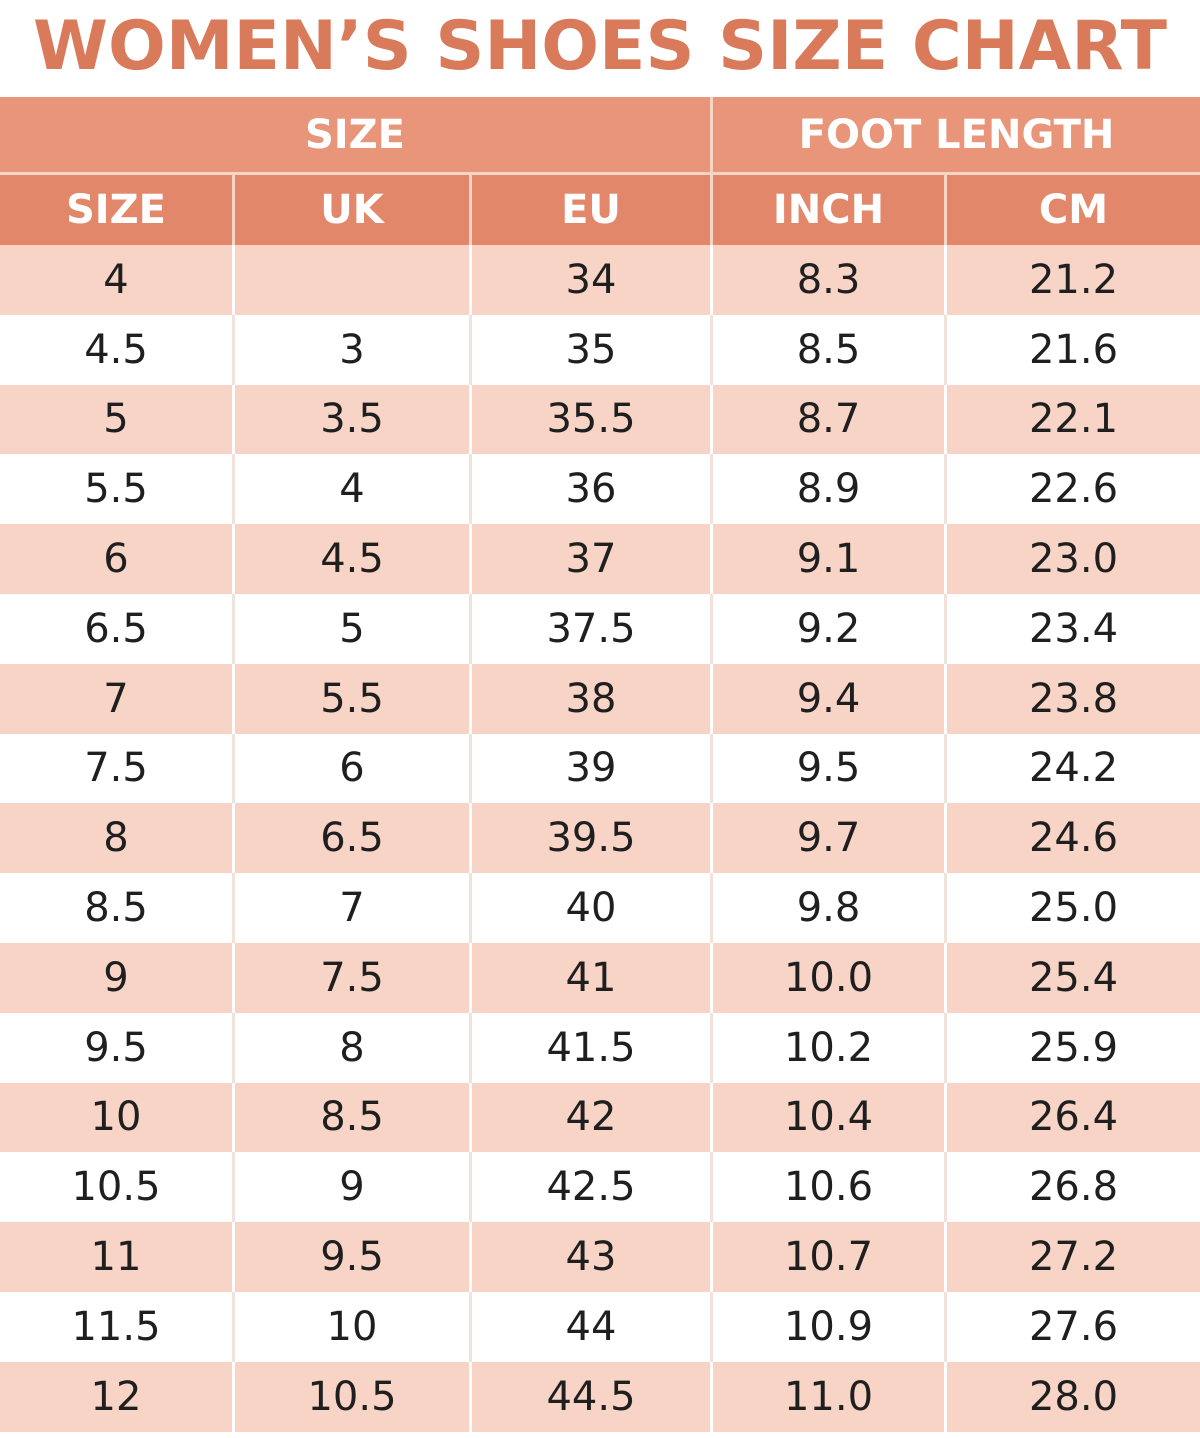 The width and height of the screenshot is (1200, 1438). What do you see at coordinates (592, 489) in the screenshot?
I see `cell-eu: 36` at bounding box center [592, 489].